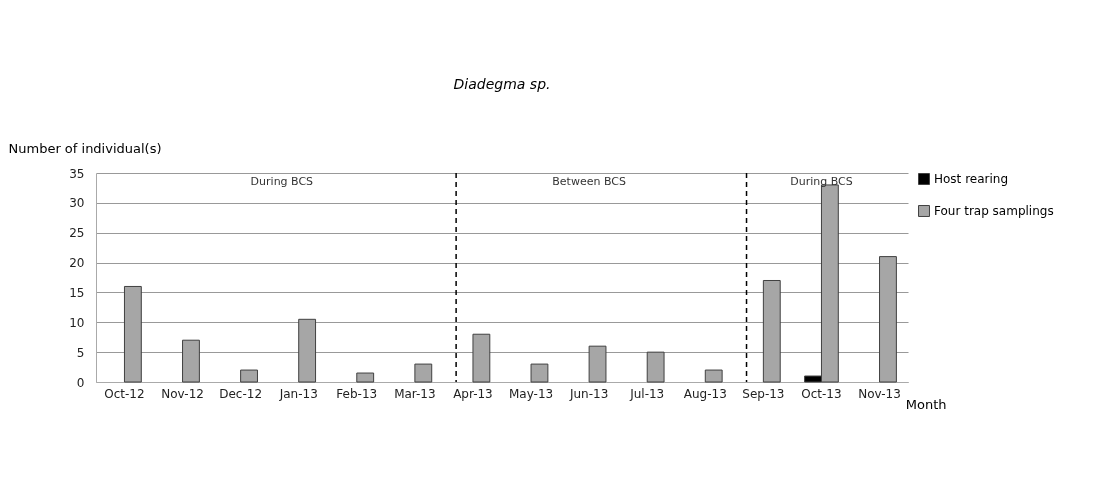 The image size is (1108, 486). Describe the element at coordinates (879, 393) in the screenshot. I see `x-tick-label: Nov-13` at that location.